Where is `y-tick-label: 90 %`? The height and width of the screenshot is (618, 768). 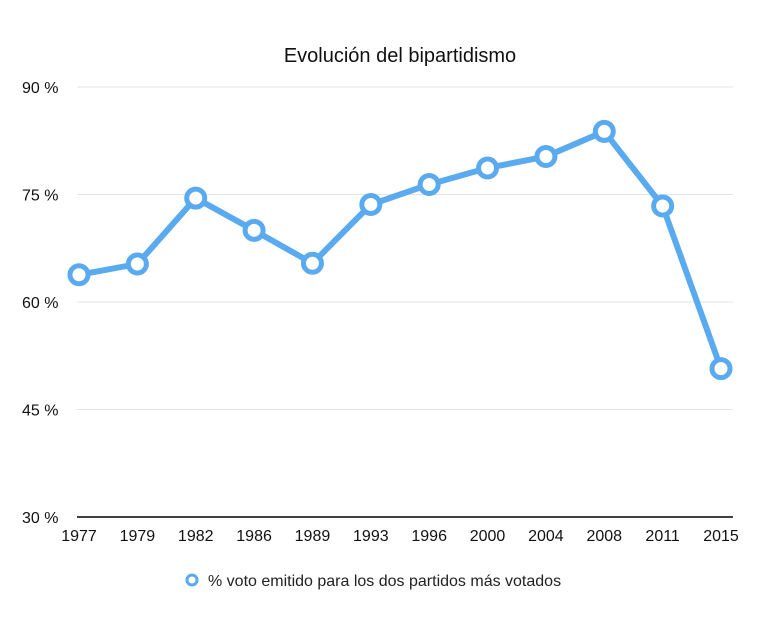
y-tick-label: 90 % is located at coordinates (40, 88).